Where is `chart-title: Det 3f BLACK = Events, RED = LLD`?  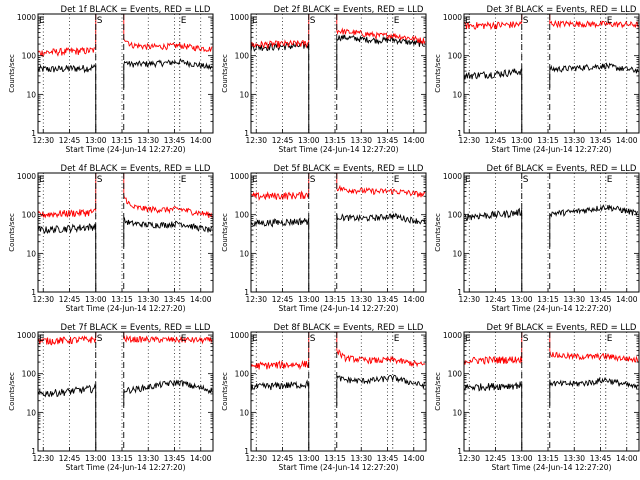
chart-title: Det 3f BLACK = Events, RED = LLD is located at coordinates (562, 10).